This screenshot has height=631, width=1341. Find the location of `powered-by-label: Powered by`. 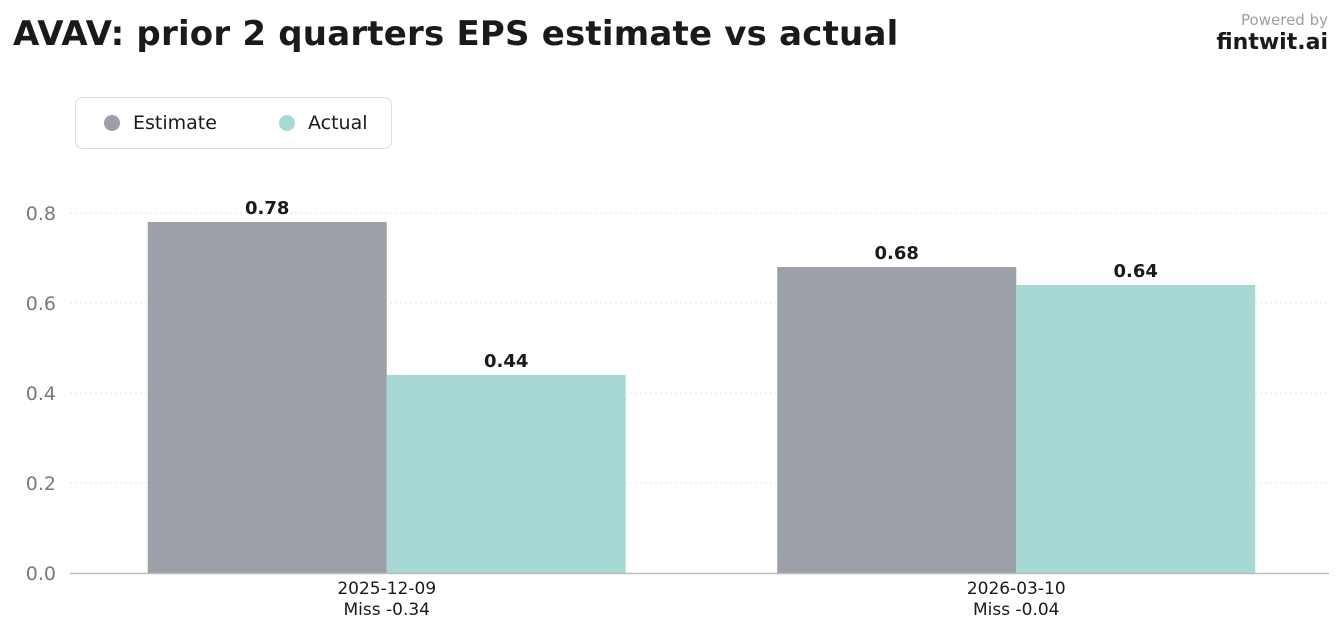

powered-by-label: Powered by is located at coordinates (1284, 20).